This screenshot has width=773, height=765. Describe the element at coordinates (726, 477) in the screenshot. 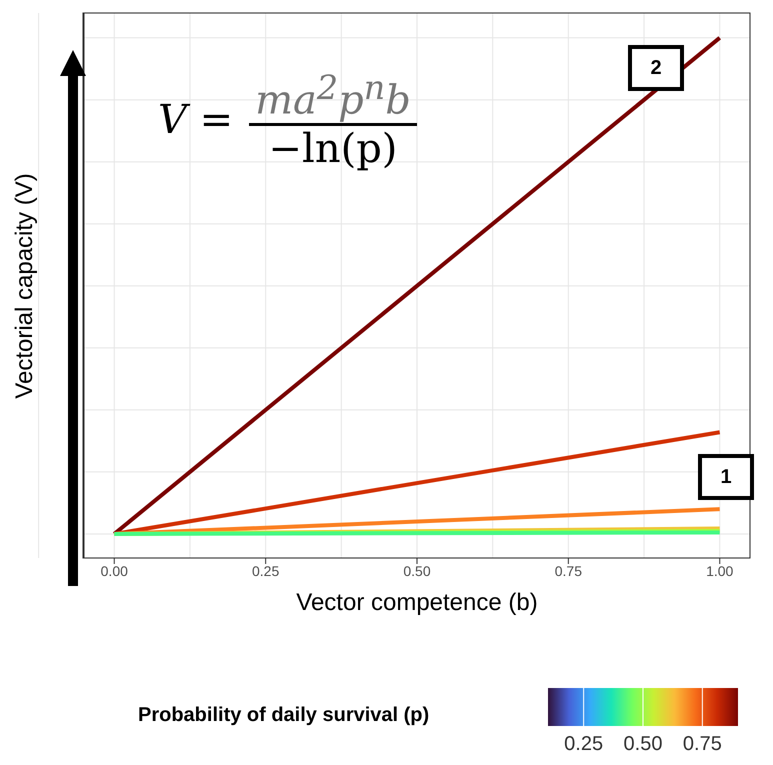

I see `annotation: 1` at that location.